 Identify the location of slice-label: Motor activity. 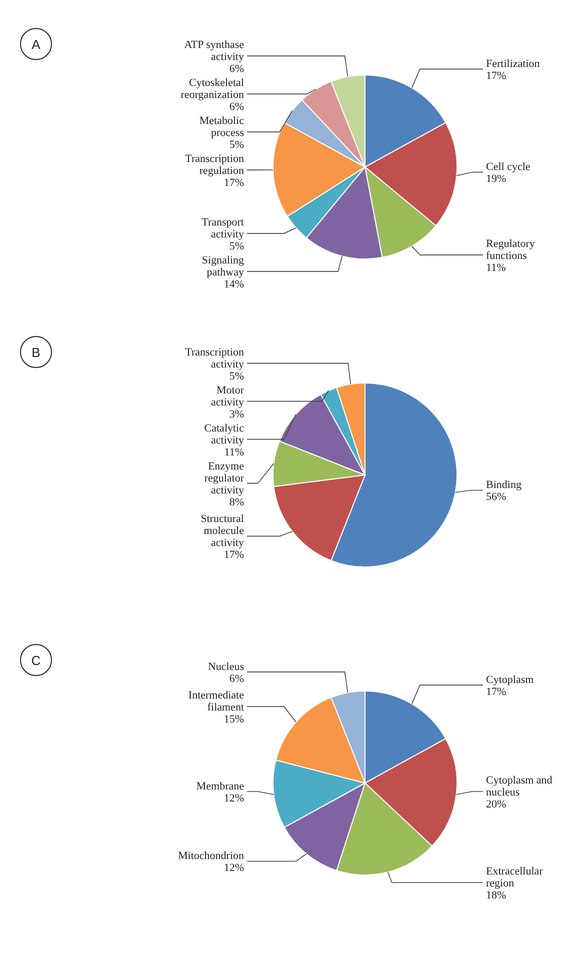
(227, 396).